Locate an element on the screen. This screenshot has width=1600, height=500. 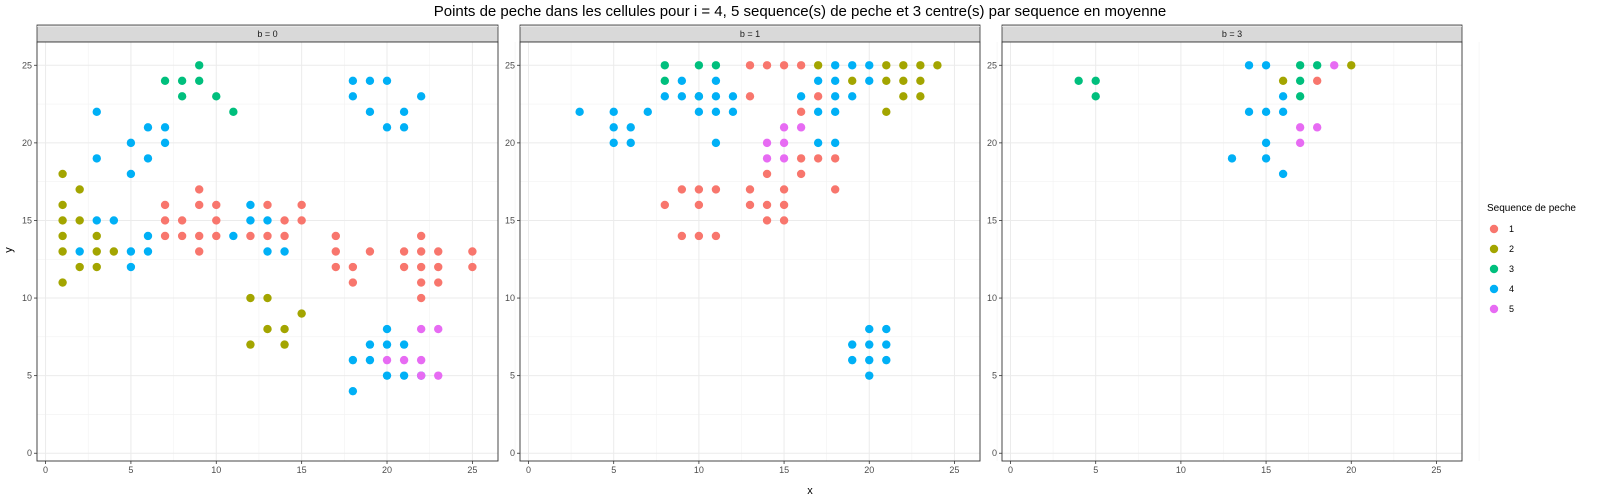
x-tick-label: 5 is located at coordinates (1095, 470).